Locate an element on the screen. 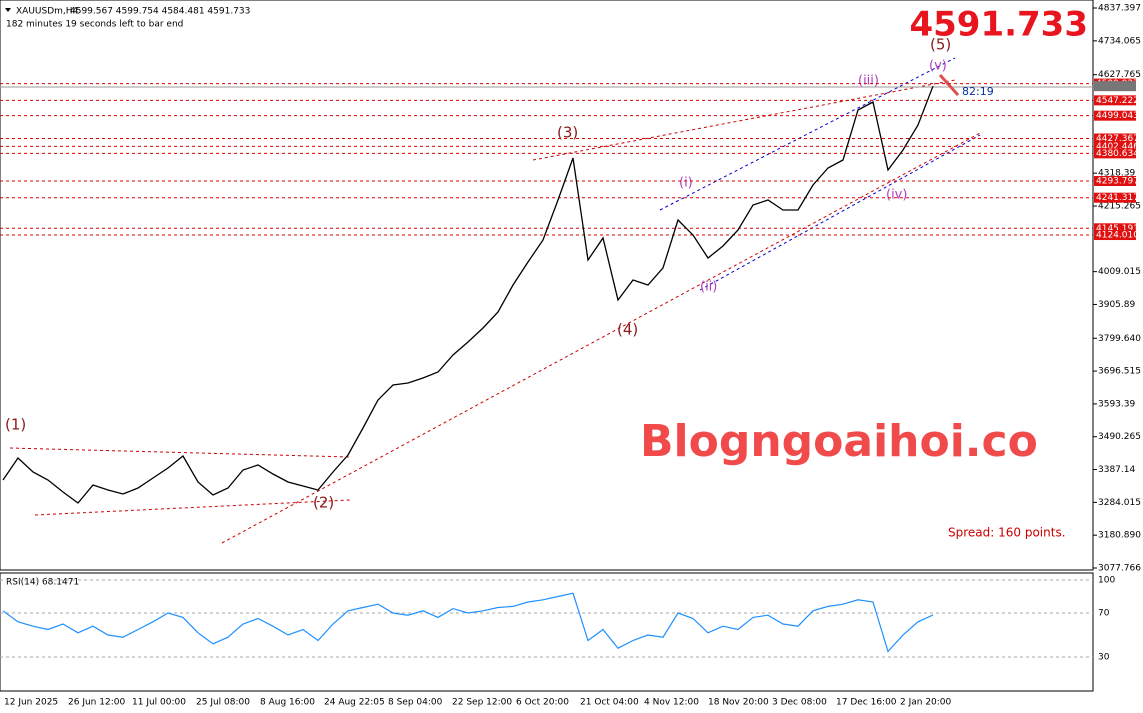  y-tick-label: 3696.515 is located at coordinates (1119, 372).